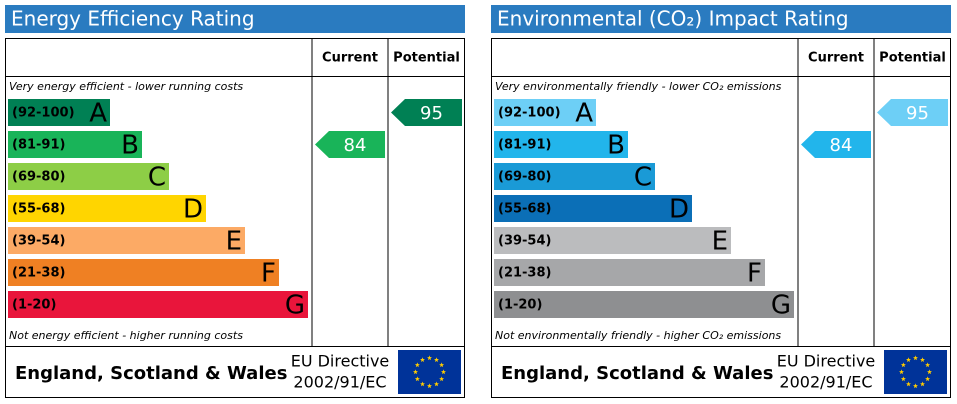 This screenshot has width=957, height=404. Describe the element at coordinates (133, 19) in the screenshot. I see `panel-title: Energy Efficiency Rating` at that location.